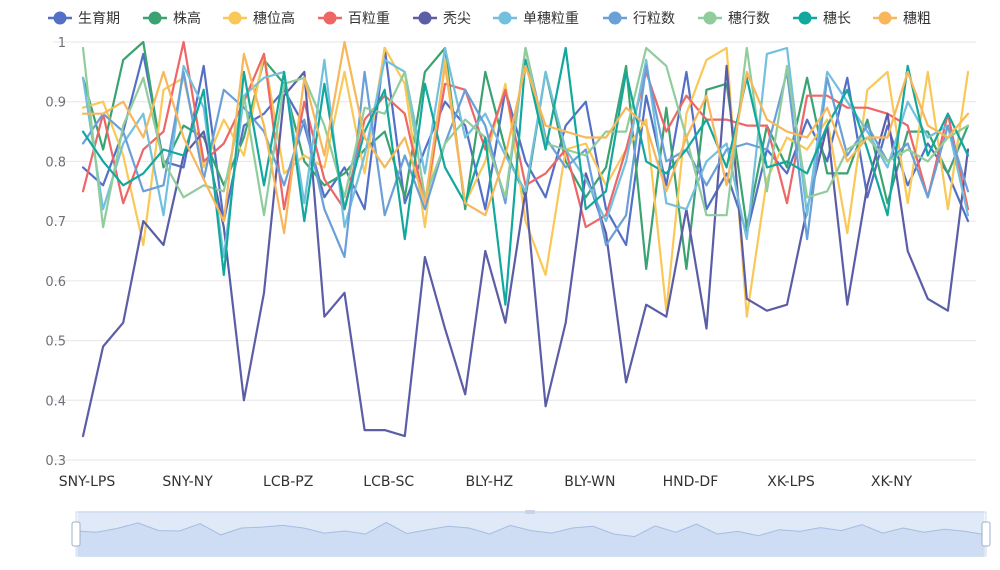 The width and height of the screenshot is (1000, 570). What do you see at coordinates (489, 18) in the screenshot?
I see `legend: 生育期 株高 穗位高 百粒重 秃尖 单穗粒重 行粒数 穗行数 穗长 穗粗` at bounding box center [489, 18].